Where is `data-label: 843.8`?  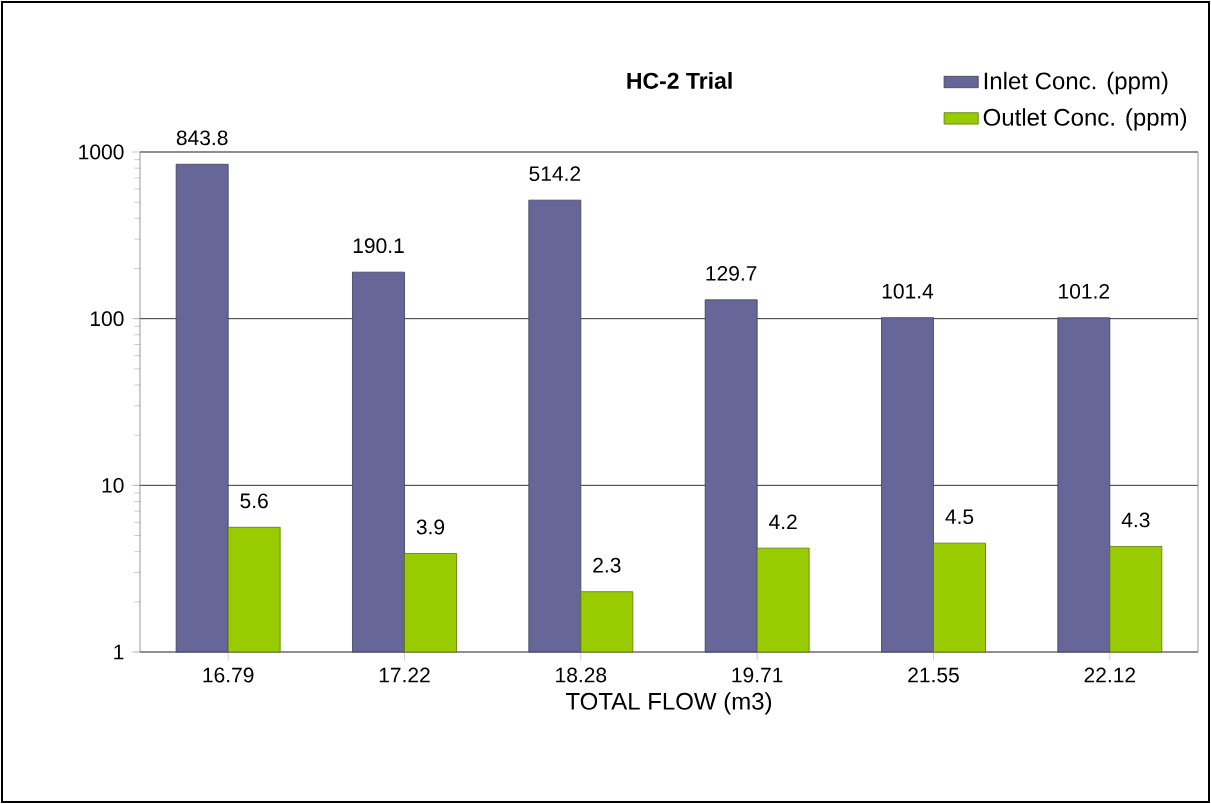 data-label: 843.8 is located at coordinates (202, 138).